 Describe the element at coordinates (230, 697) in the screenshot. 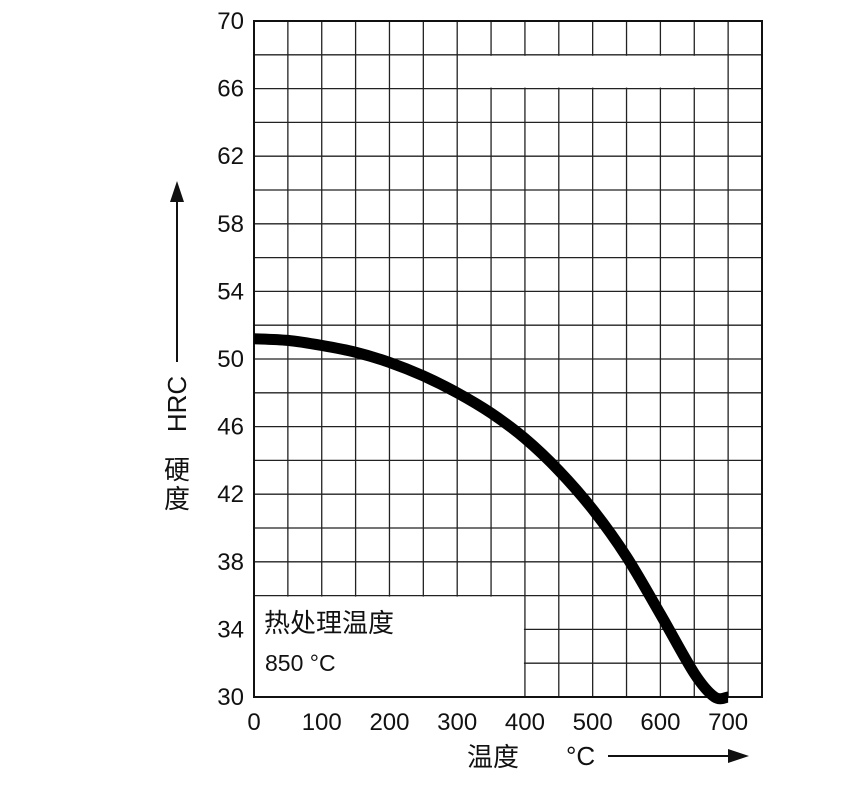

I see `y-tick-label: 30` at that location.